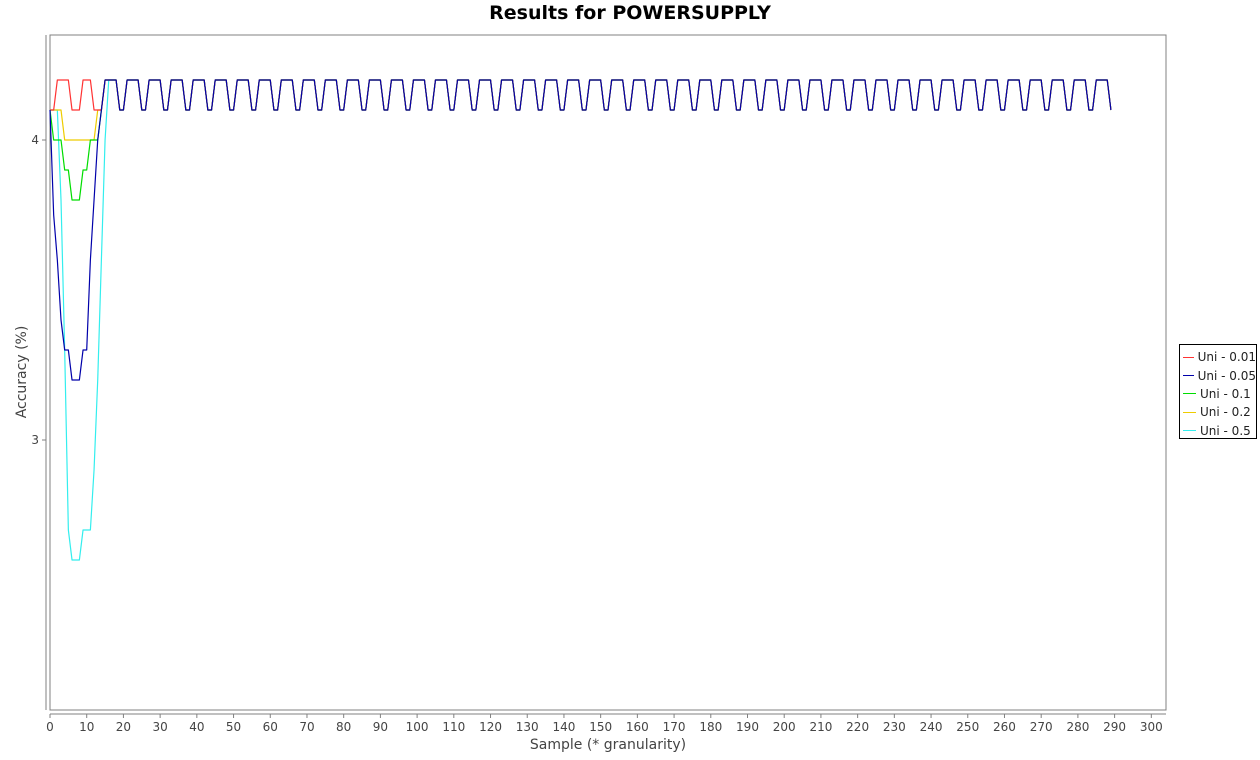  Describe the element at coordinates (710, 727) in the screenshot. I see `x-tick-label: 180` at that location.